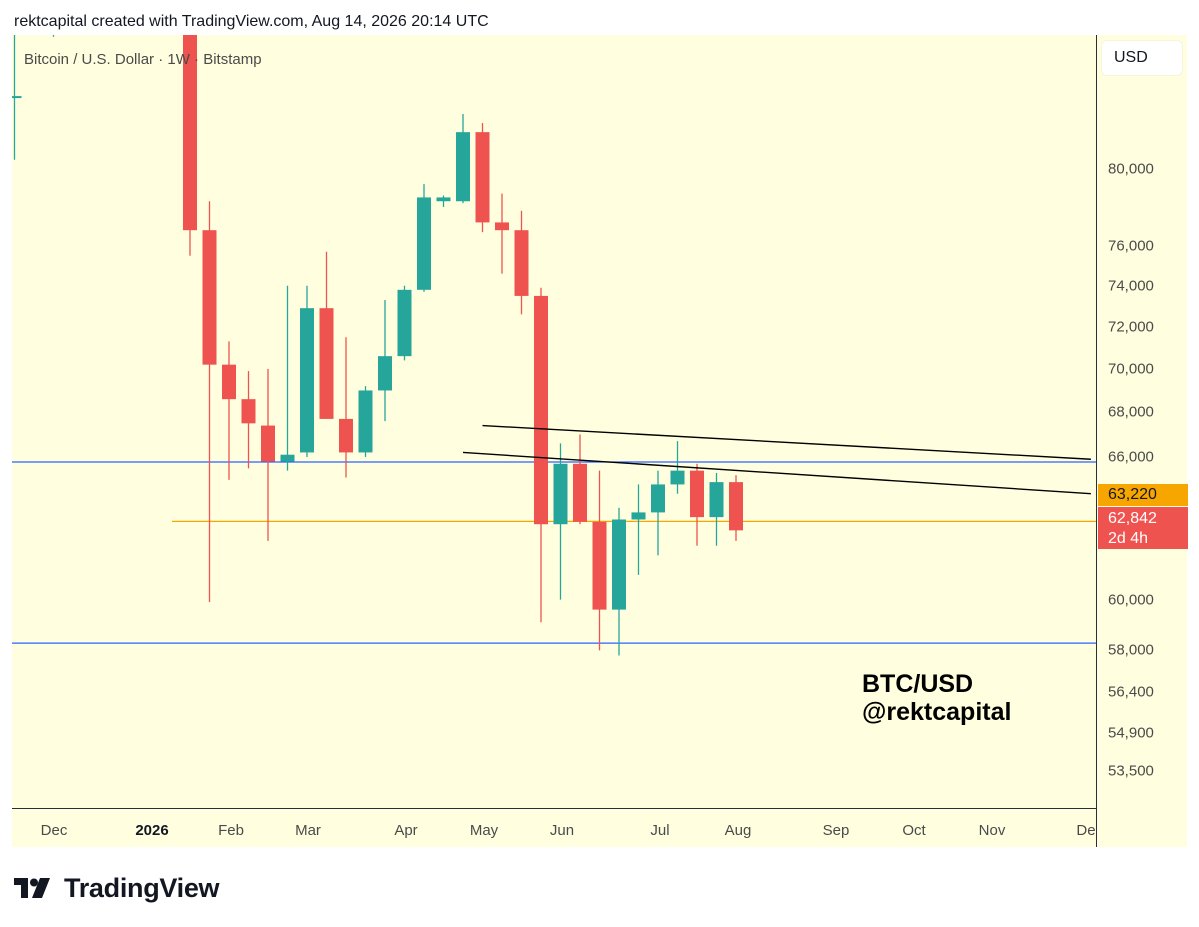 Image resolution: width=1199 pixels, height=927 pixels. Describe the element at coordinates (1131, 286) in the screenshot. I see `price-tick-label: 74,000` at that location.